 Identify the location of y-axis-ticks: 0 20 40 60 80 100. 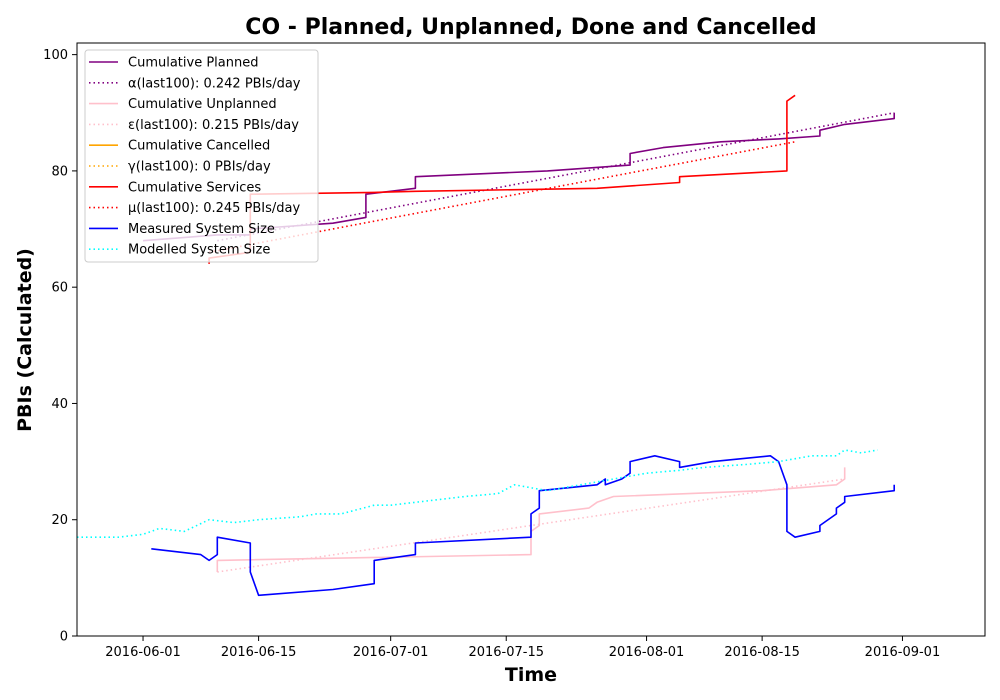
(60, 346).